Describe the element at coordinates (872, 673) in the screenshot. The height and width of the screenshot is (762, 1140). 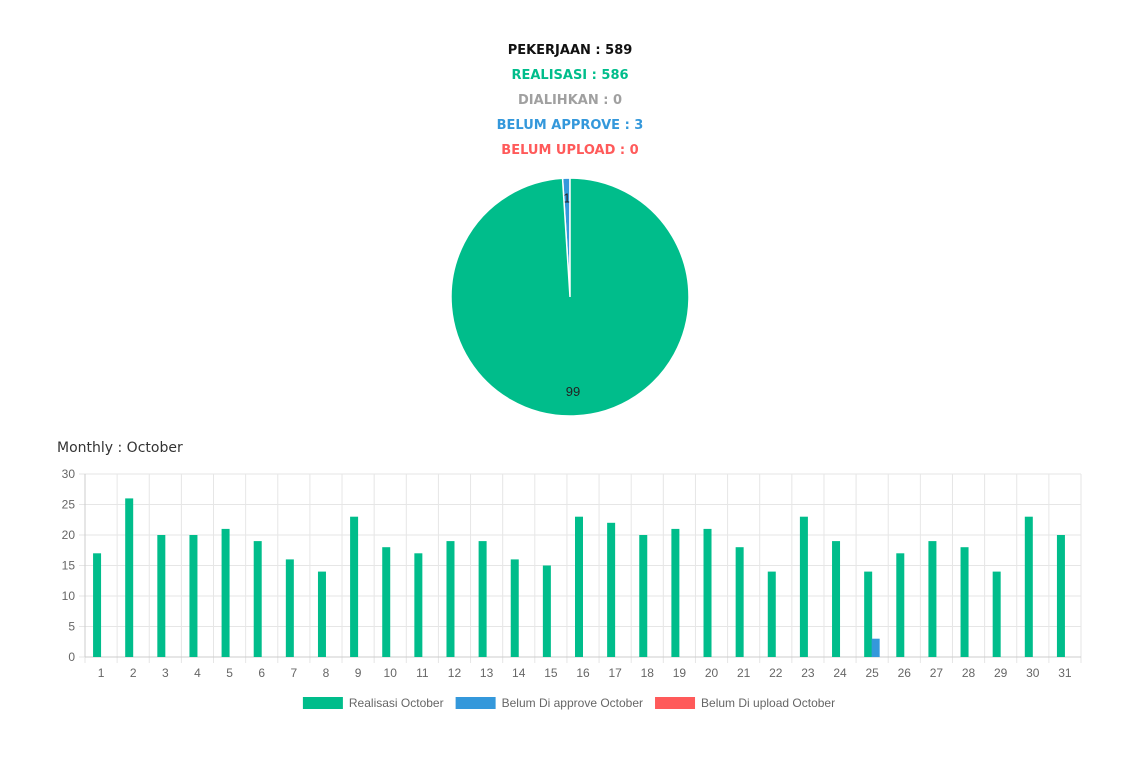
I see `x-tick-label-25: 25` at that location.